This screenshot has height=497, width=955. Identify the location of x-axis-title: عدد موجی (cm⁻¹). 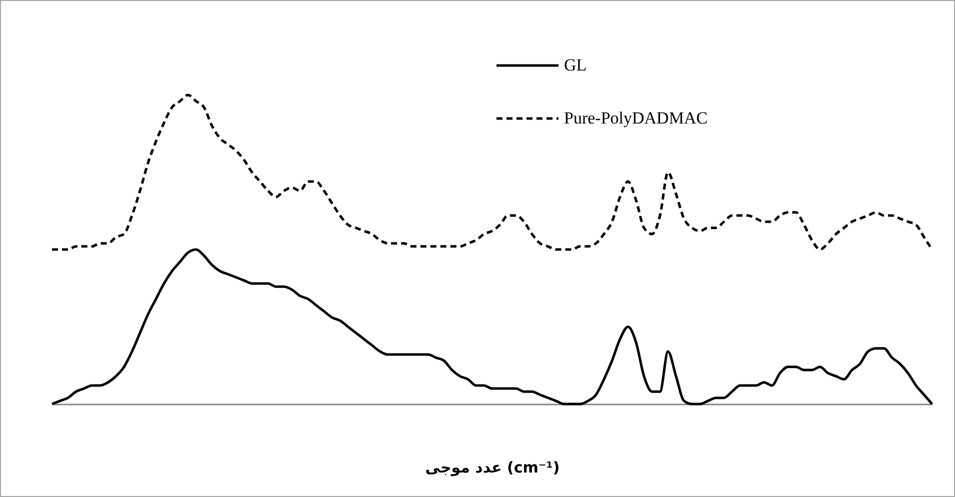
(492, 467).